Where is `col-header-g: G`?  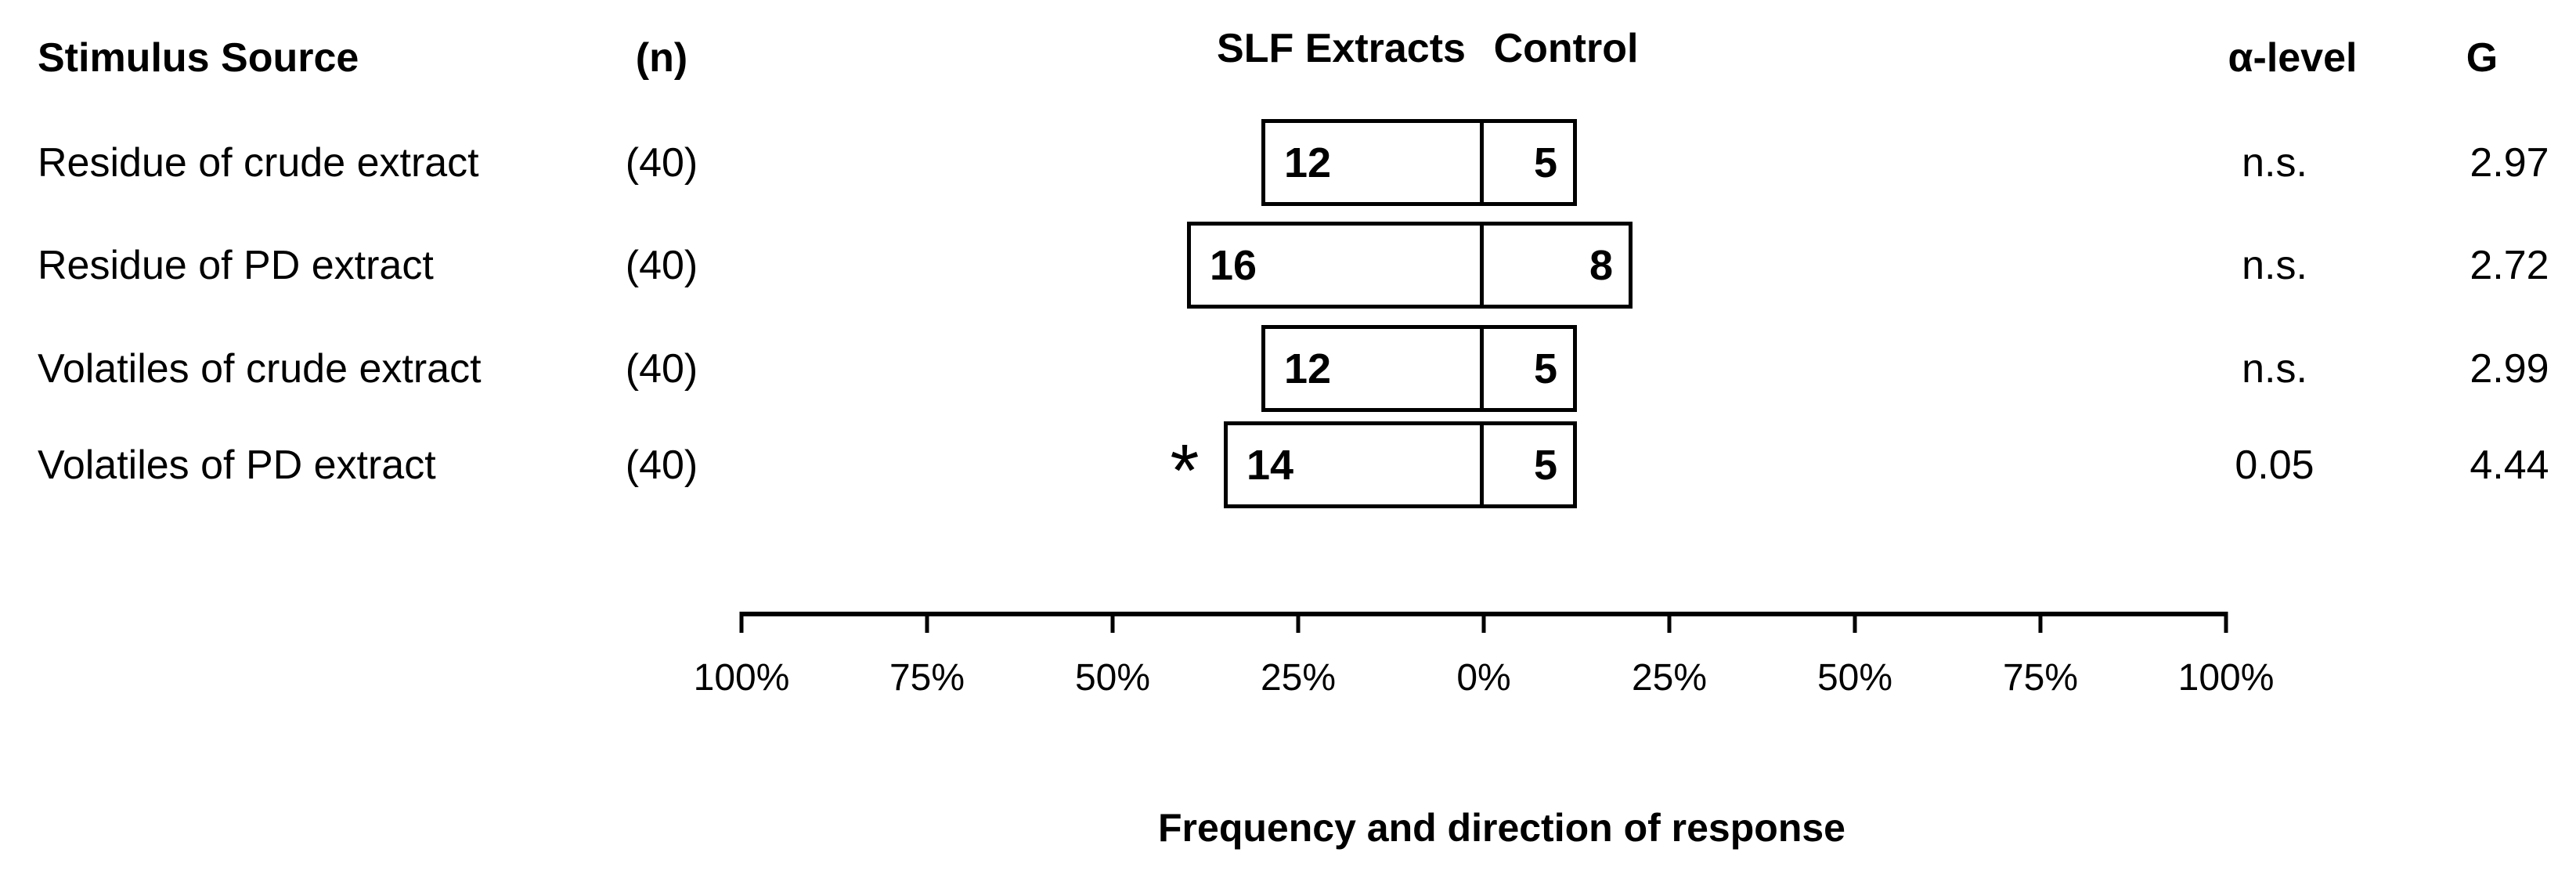 col-header-g: G is located at coordinates (2482, 58).